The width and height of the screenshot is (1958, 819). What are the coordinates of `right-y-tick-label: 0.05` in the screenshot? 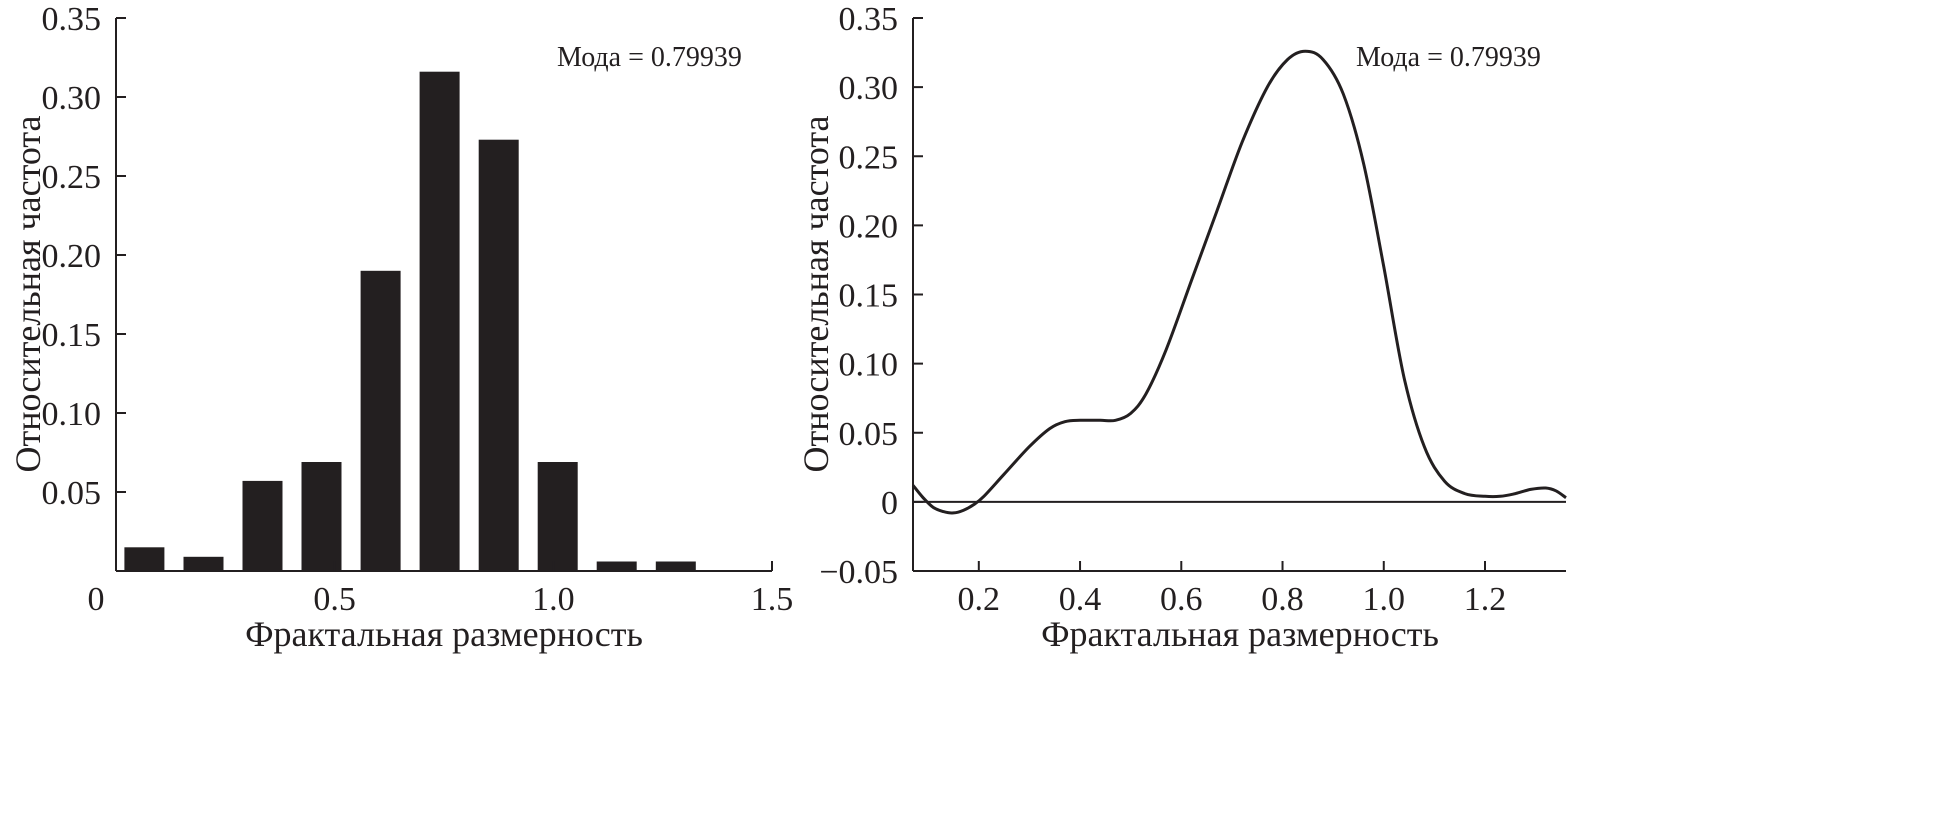 It's located at (869, 434).